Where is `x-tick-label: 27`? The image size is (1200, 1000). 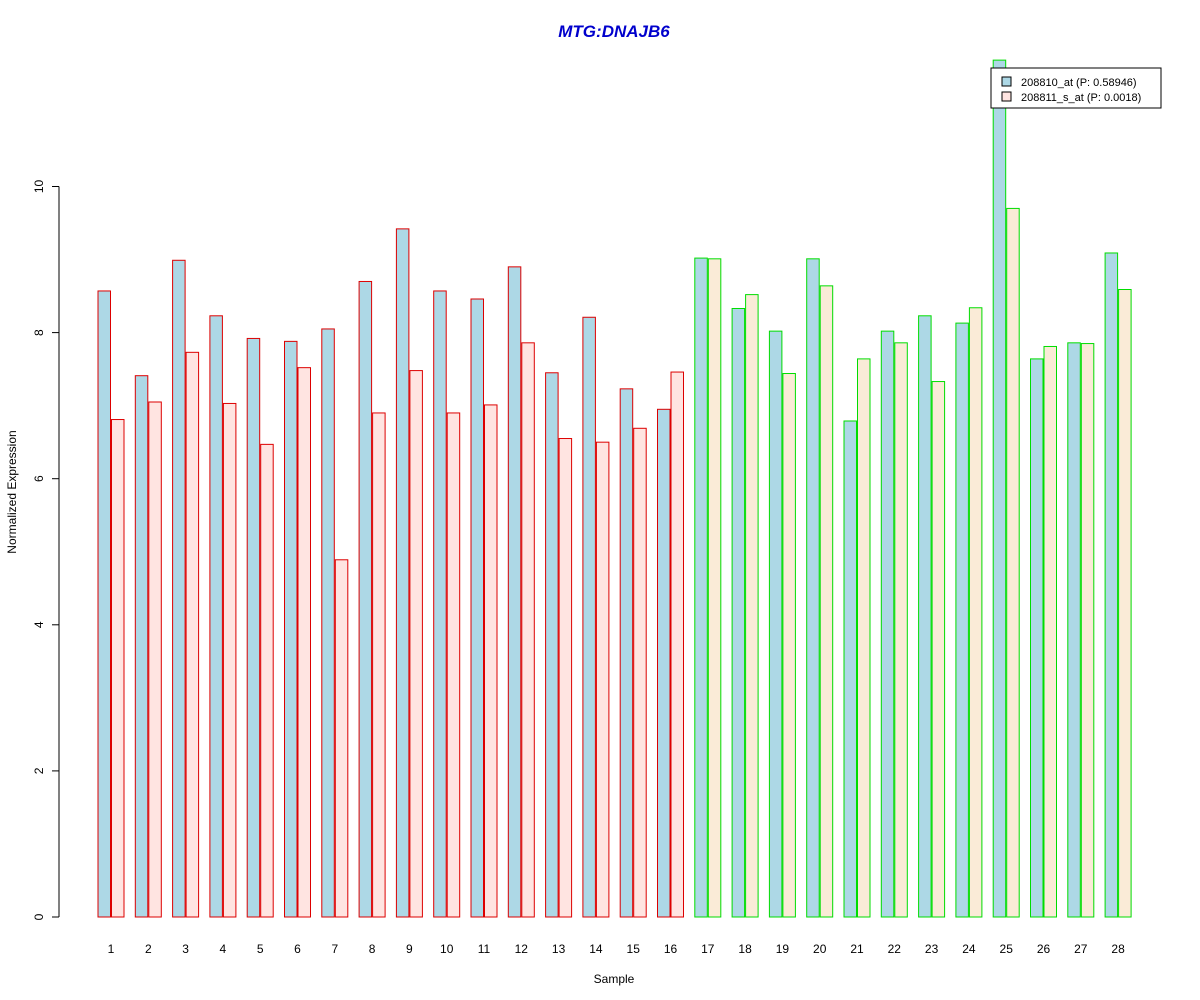 x-tick-label: 27 is located at coordinates (1081, 949).